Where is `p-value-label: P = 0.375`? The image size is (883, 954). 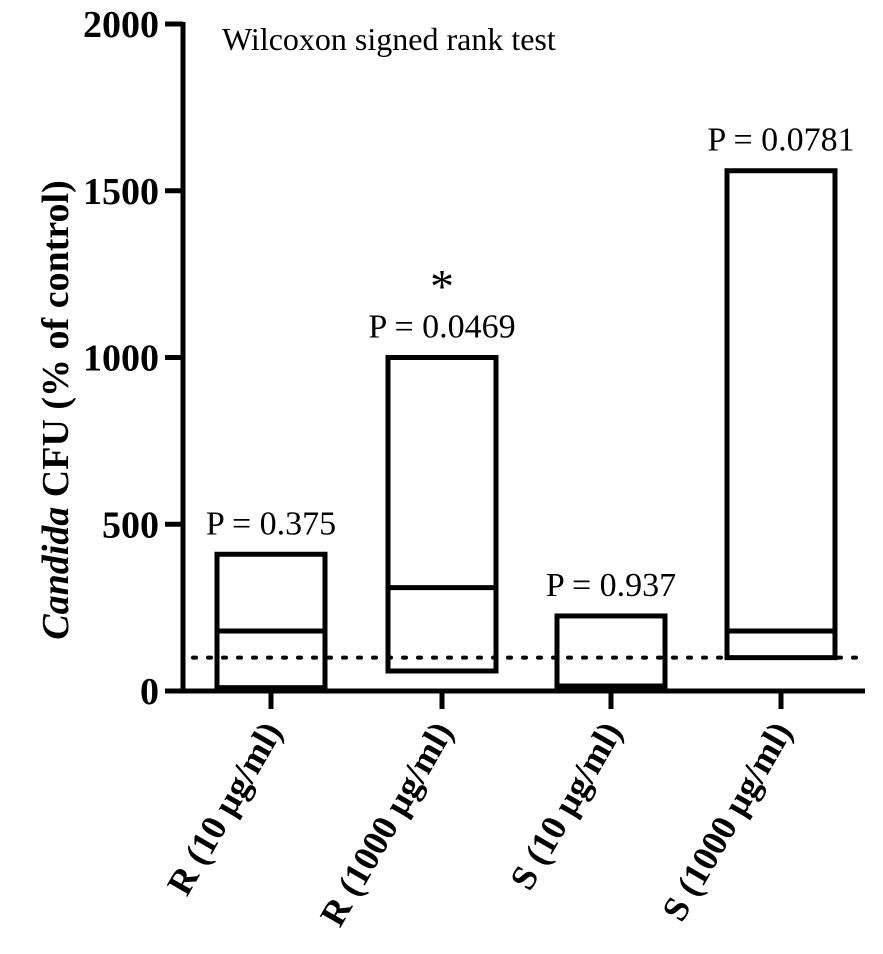
p-value-label: P = 0.375 is located at coordinates (271, 523).